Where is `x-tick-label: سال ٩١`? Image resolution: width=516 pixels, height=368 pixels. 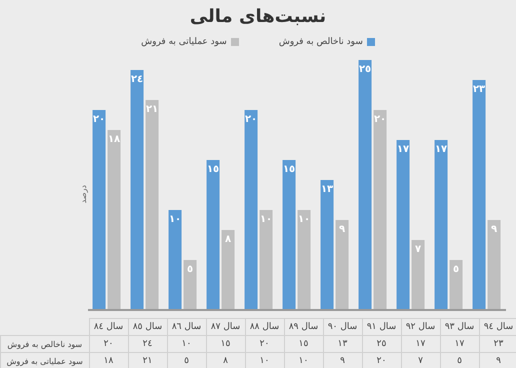
x-tick-label: سال ٩١ is located at coordinates (381, 327).